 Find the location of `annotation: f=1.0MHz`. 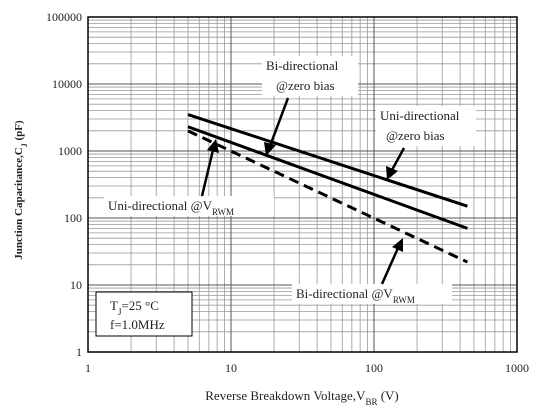

annotation: f=1.0MHz is located at coordinates (137, 324).